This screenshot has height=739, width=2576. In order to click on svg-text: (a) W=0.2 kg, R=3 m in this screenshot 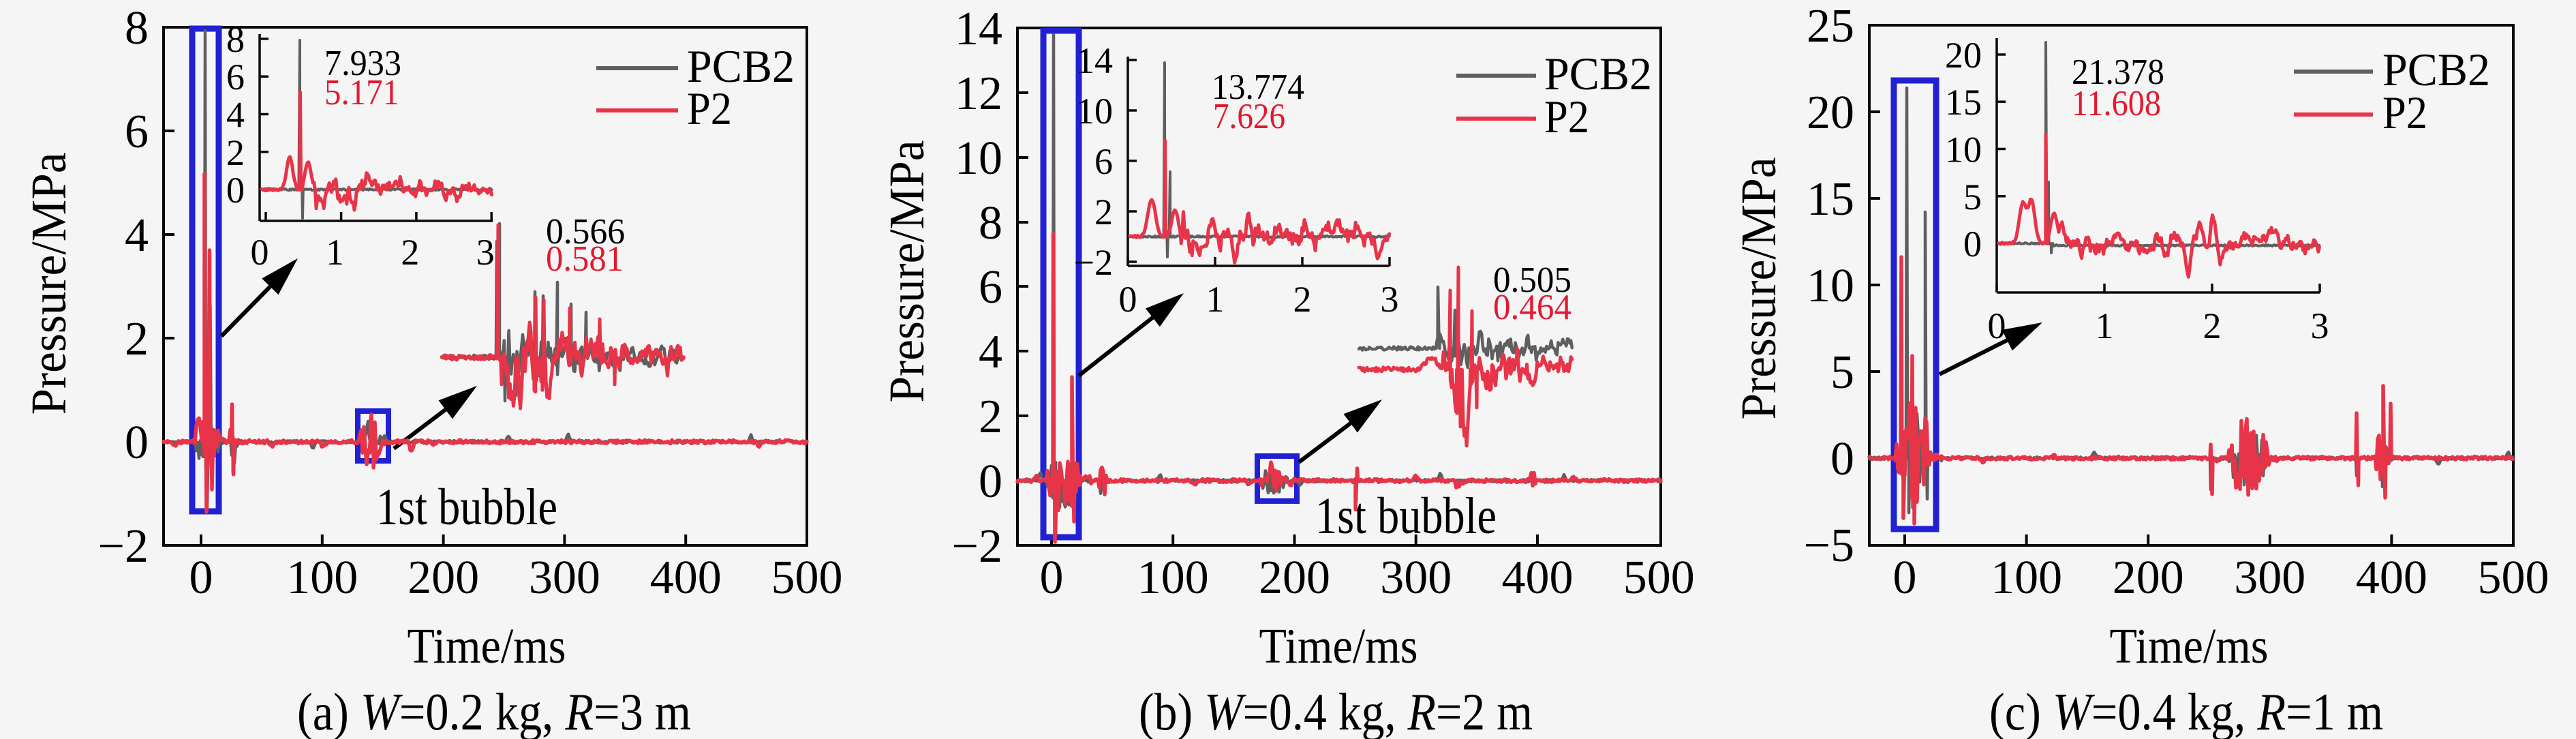, I will do `click(494, 710)`.